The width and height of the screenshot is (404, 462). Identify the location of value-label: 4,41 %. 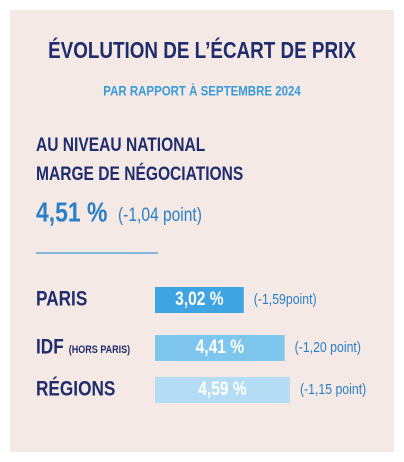
(220, 347).